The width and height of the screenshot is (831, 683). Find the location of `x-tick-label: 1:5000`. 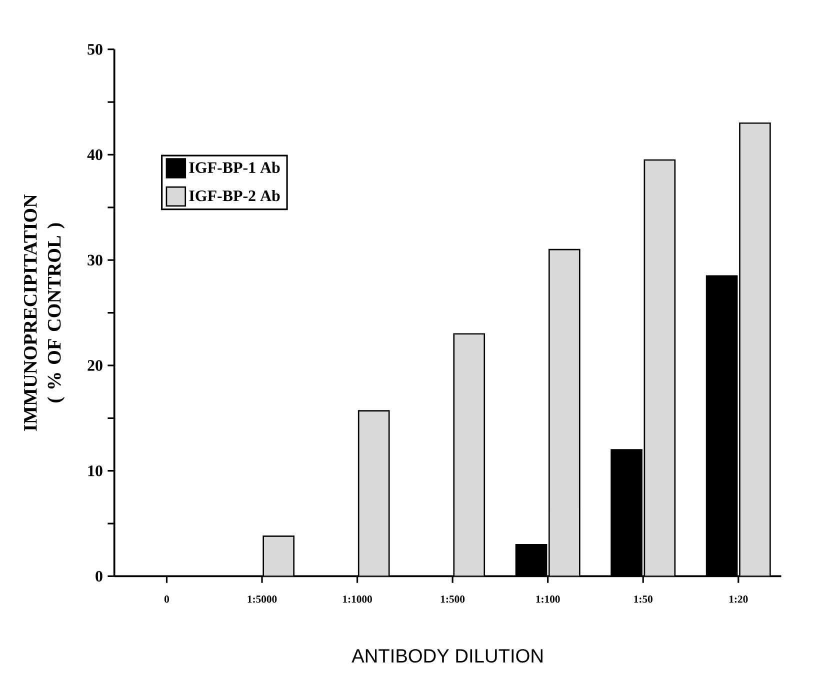

x-tick-label: 1:5000 is located at coordinates (262, 599).